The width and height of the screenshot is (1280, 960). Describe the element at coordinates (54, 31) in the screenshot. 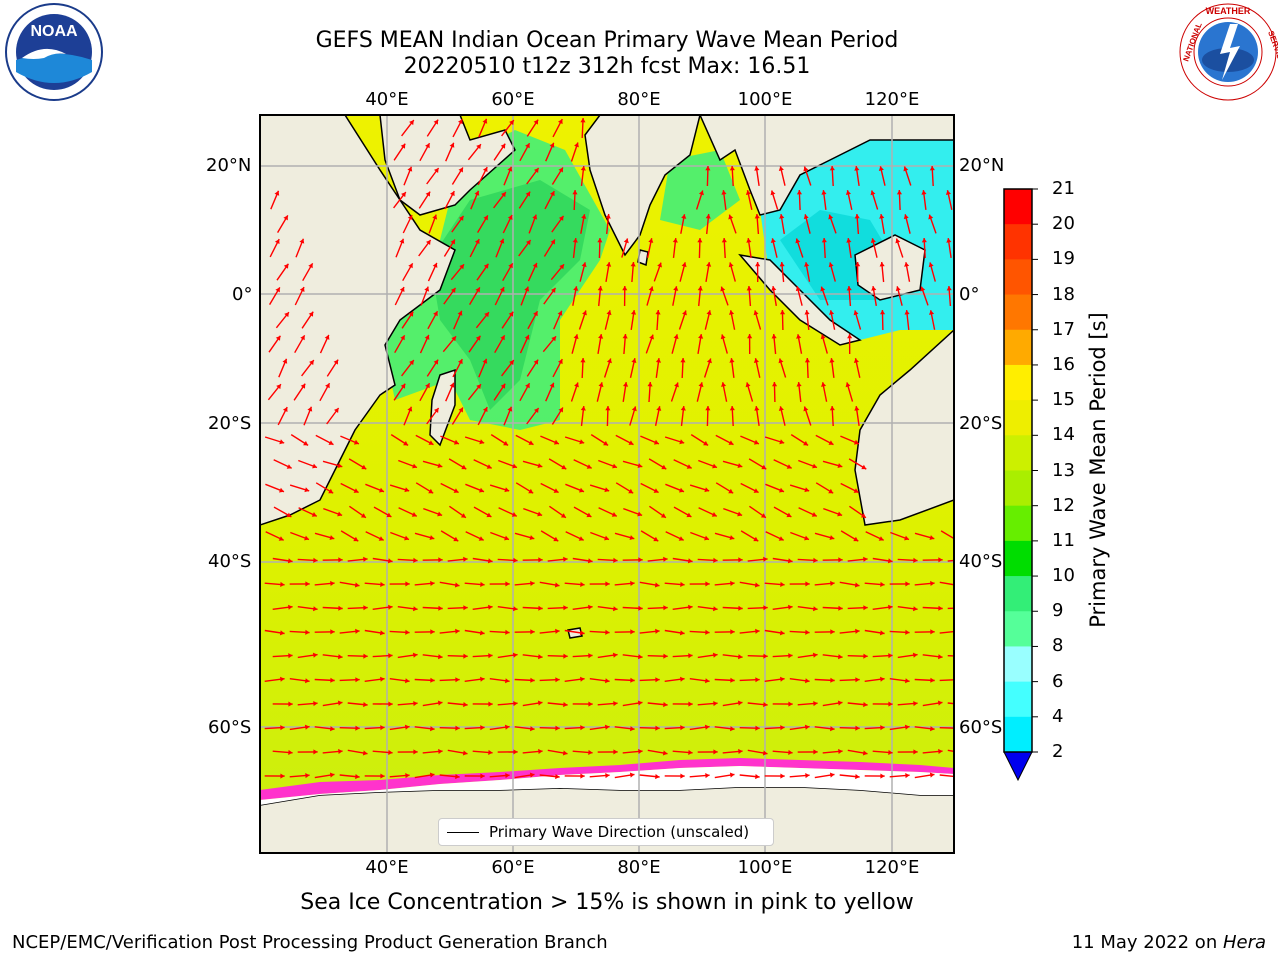

I see `noaa-logo-text: NOAA` at that location.